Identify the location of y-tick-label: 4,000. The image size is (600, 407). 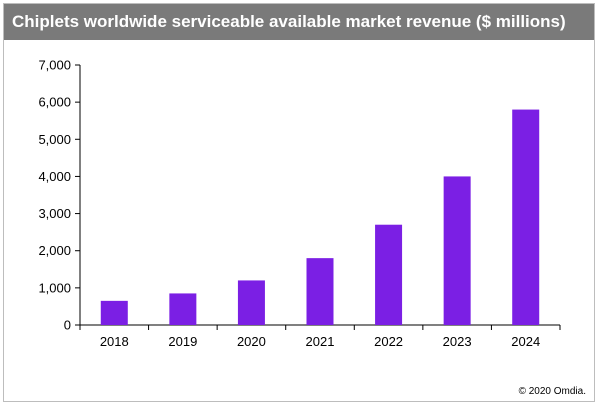
(54, 176).